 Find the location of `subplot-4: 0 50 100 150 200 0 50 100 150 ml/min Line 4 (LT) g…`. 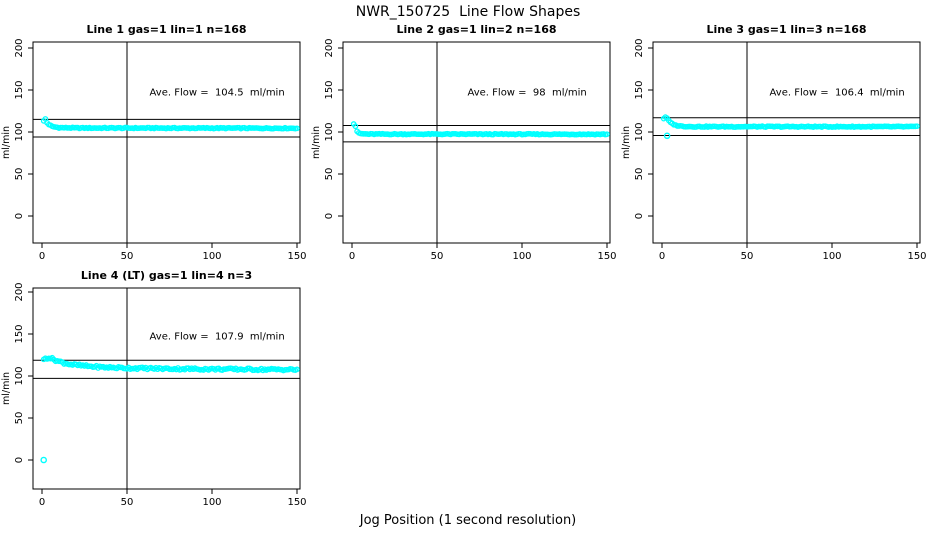

subplot-4: 0 50 100 150 200 0 50 100 150 ml/min Line 4 (LT) g… is located at coordinates (154, 388).